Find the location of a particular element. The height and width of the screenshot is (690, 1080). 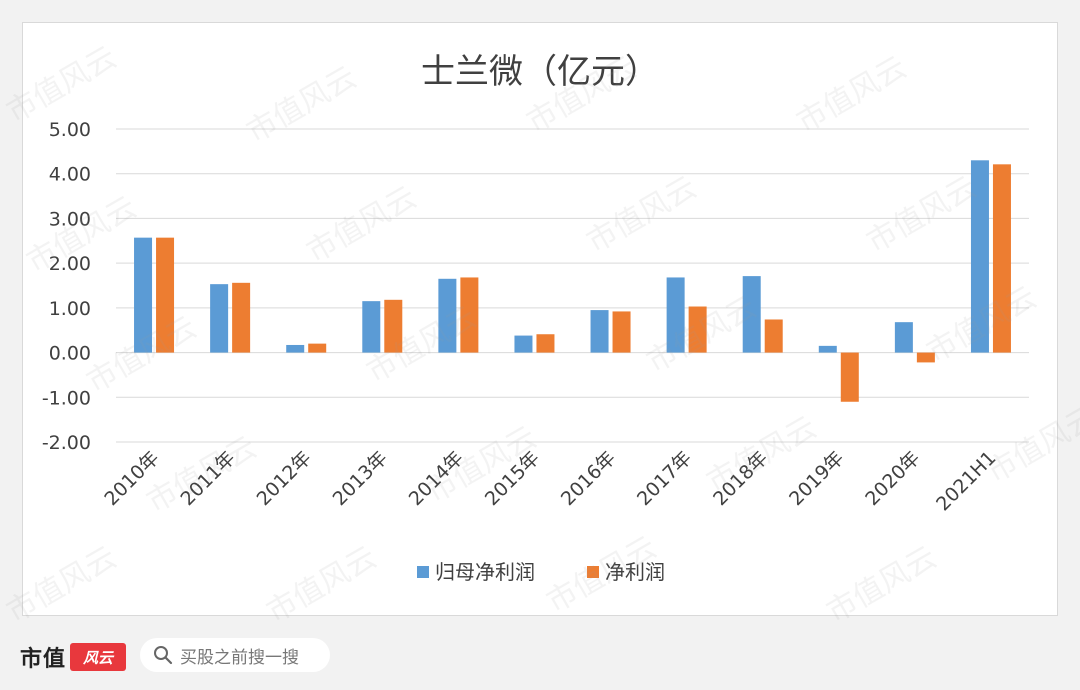

x-tick-label: 2021H1 is located at coordinates (966, 481).